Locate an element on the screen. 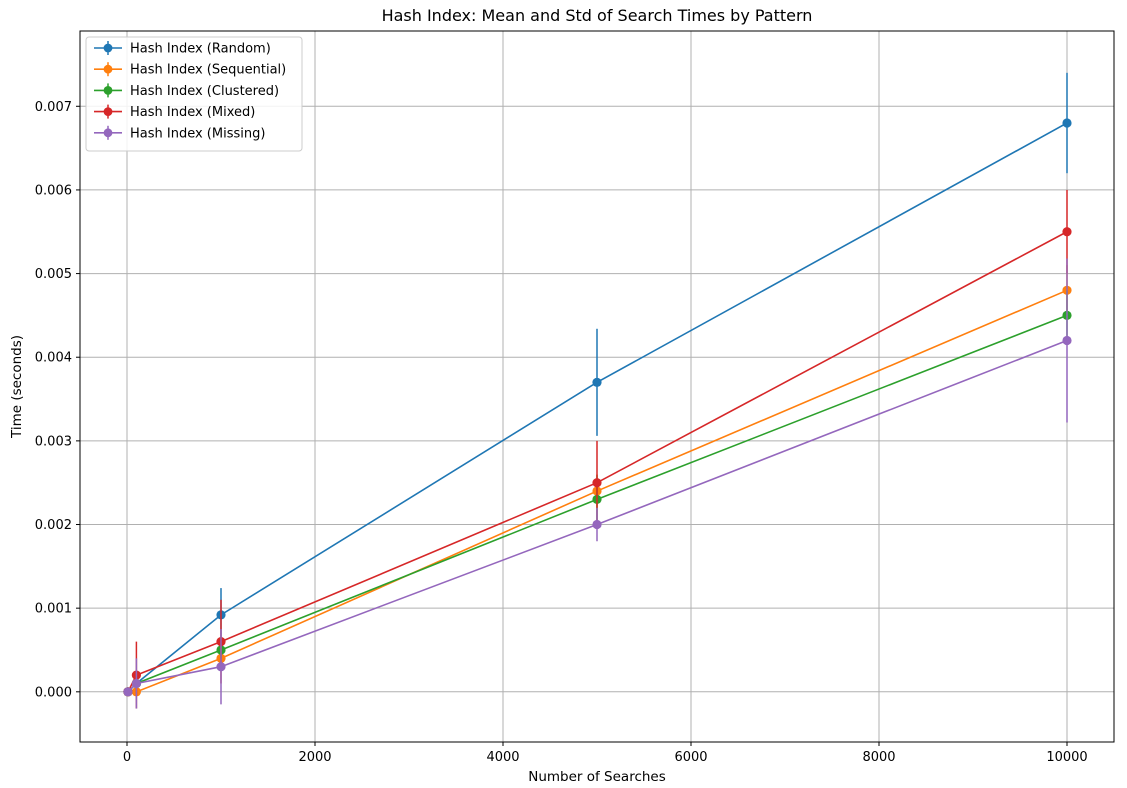 This screenshot has width=1127, height=788. y-axis-label: Time (seconds) is located at coordinates (17, 387).